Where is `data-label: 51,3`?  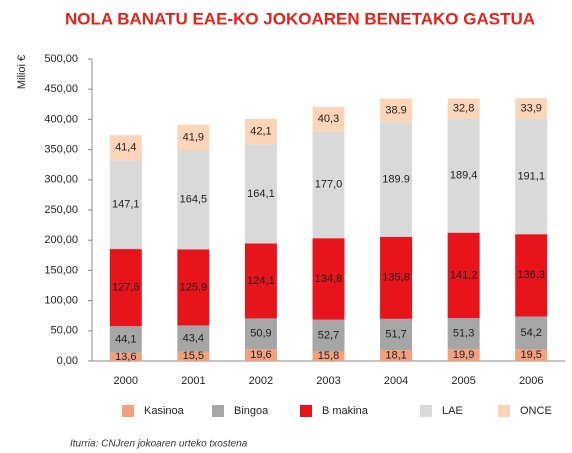
data-label: 51,3 is located at coordinates (463, 333).